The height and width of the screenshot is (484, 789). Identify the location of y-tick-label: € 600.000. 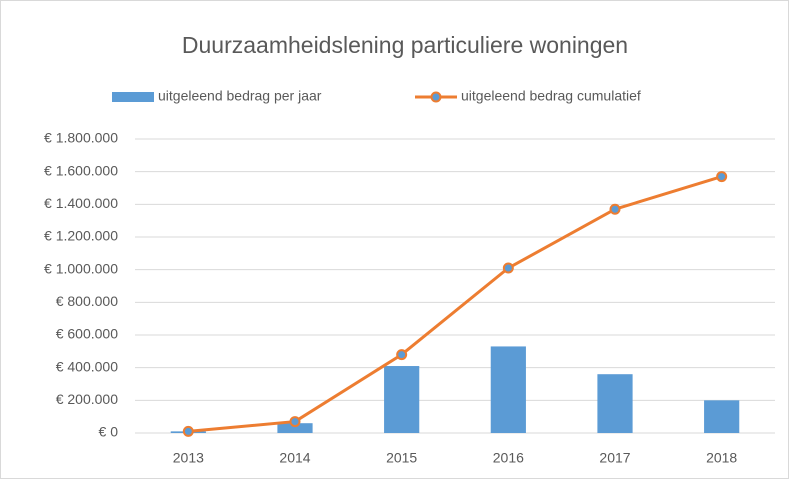
(87, 334).